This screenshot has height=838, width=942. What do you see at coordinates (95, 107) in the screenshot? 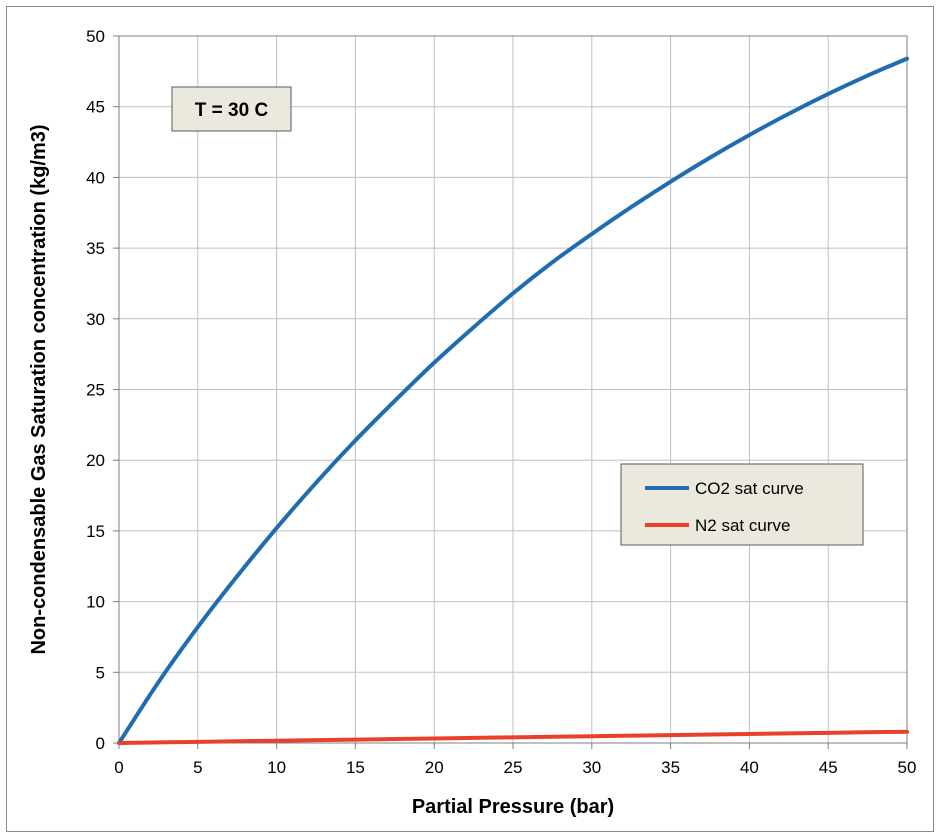
I see `y-tick-label: 45` at bounding box center [95, 107].